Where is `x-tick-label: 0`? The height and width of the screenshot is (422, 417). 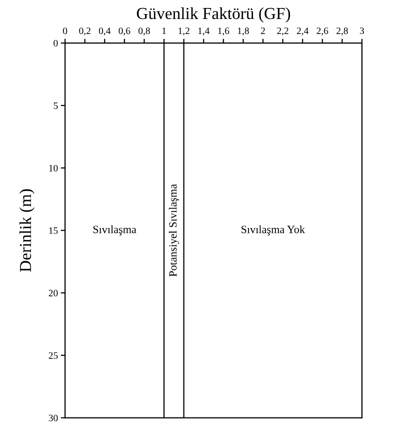
x-tick-label: 0 is located at coordinates (65, 31).